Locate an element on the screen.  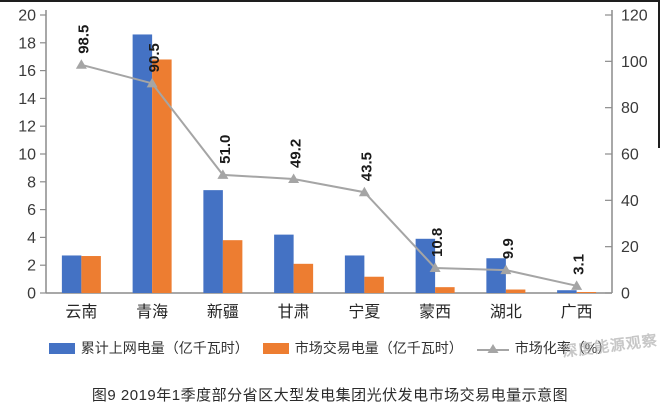
right-axis-tick-label: 40 is located at coordinates (630, 201).